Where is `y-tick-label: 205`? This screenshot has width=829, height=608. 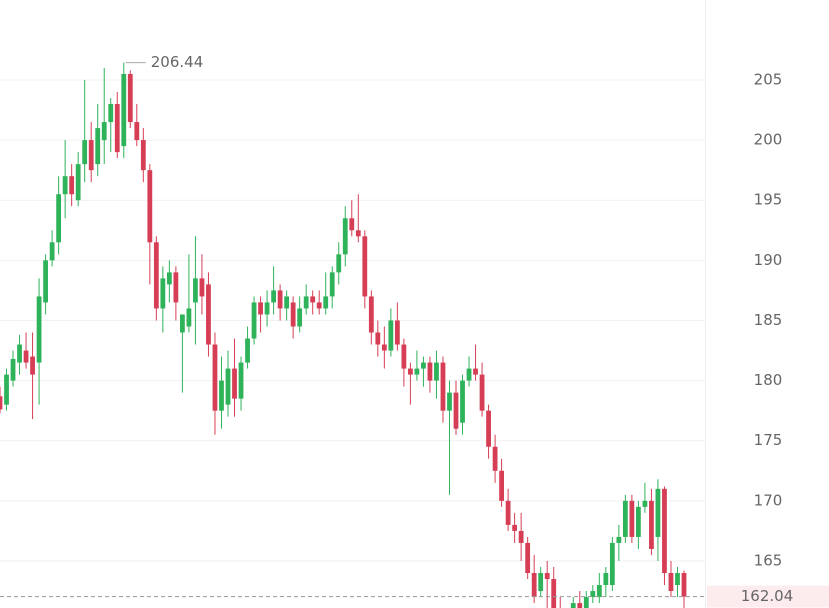 y-tick-label: 205 is located at coordinates (768, 79).